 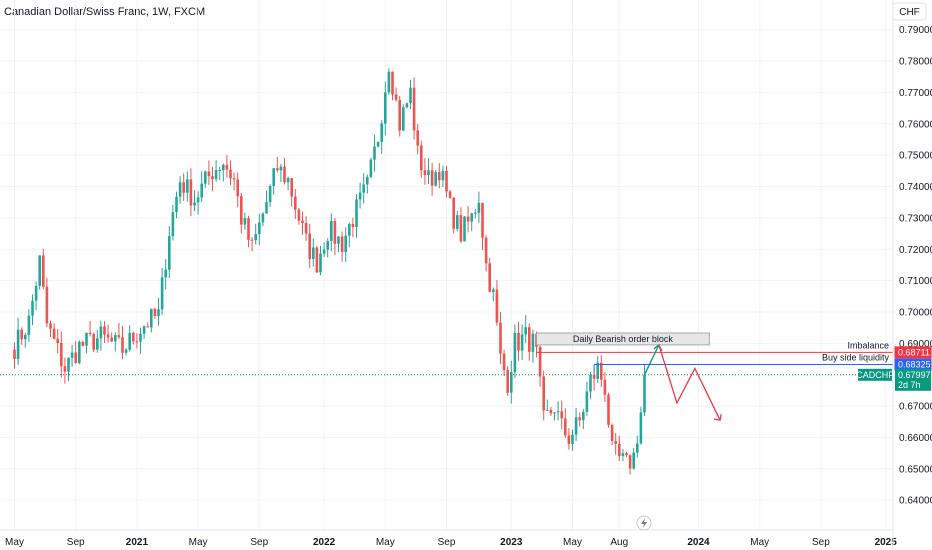 I want to click on order-block-label: Daily Bearish order block, so click(x=623, y=339).